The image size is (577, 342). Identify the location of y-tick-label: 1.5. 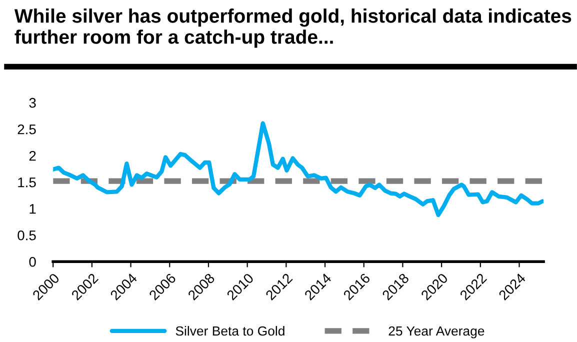
(27, 183).